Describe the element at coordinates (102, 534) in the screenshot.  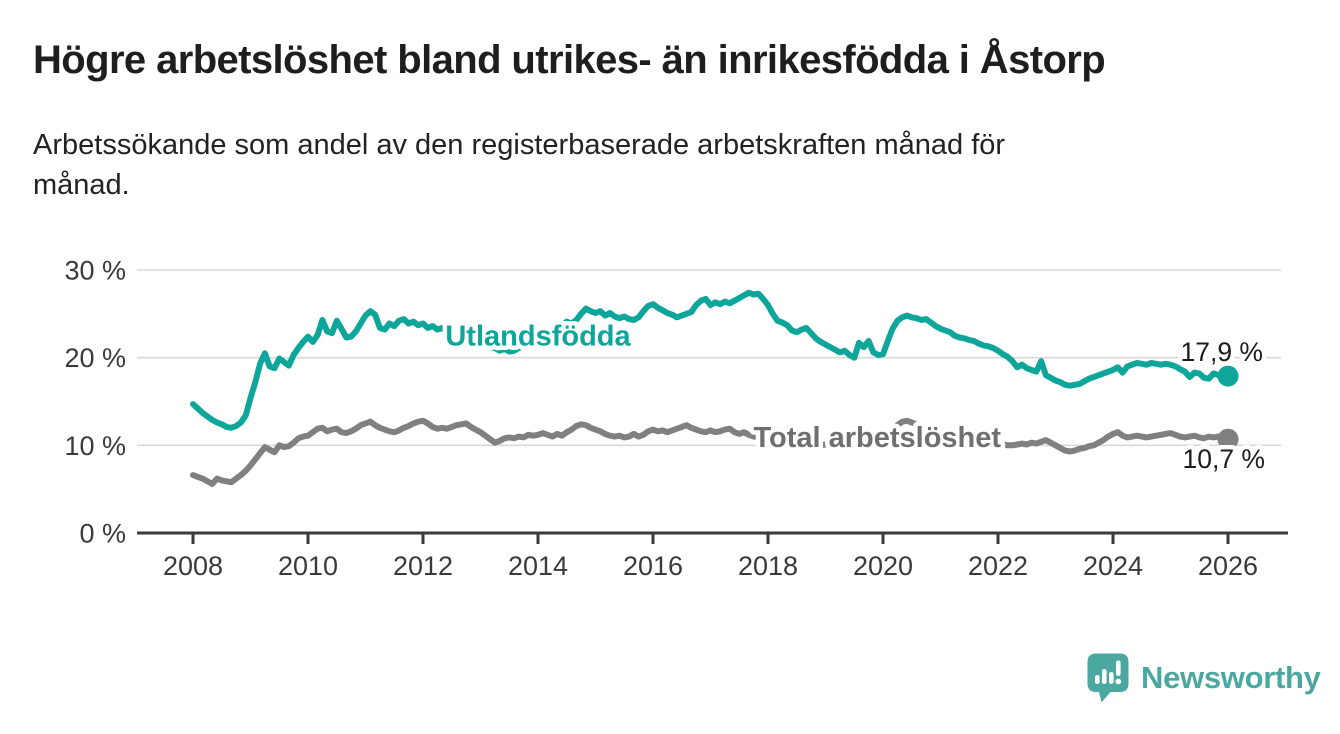
I see `svg-text: 0 %` at that location.